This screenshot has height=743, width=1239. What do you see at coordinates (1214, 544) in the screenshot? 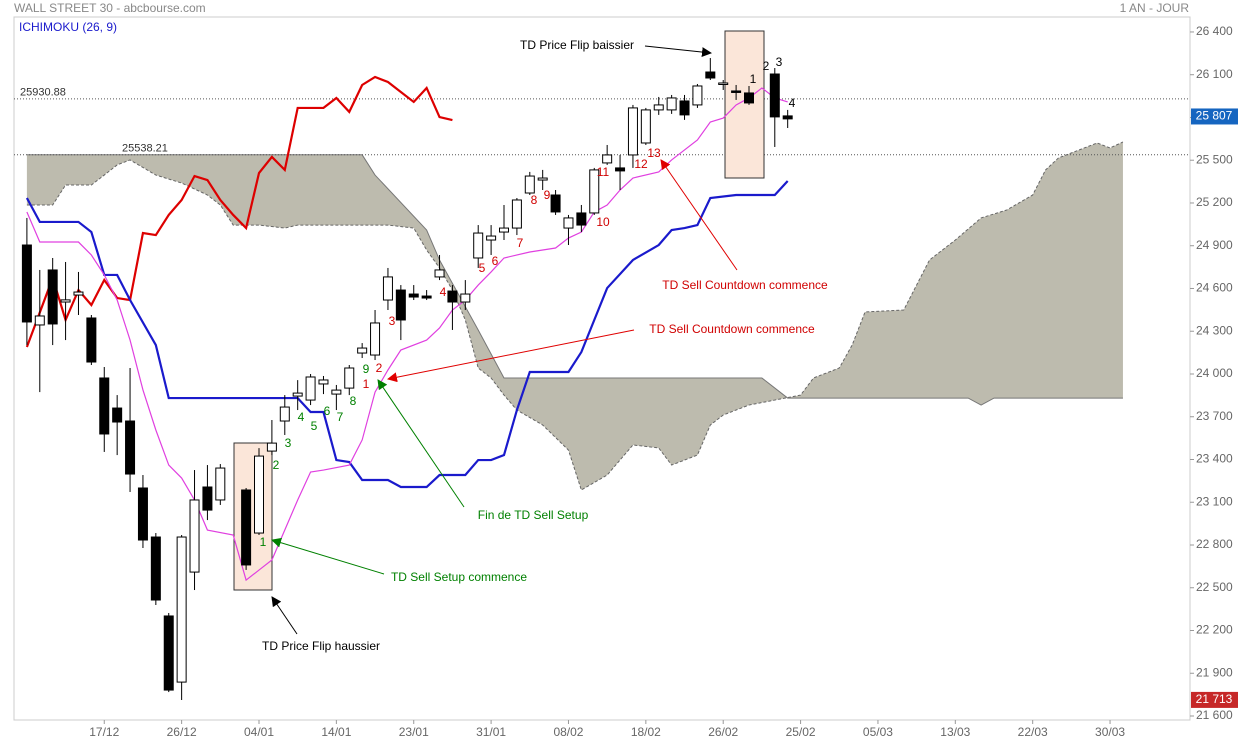
I see `y-tick-label: 22 800` at bounding box center [1214, 544].